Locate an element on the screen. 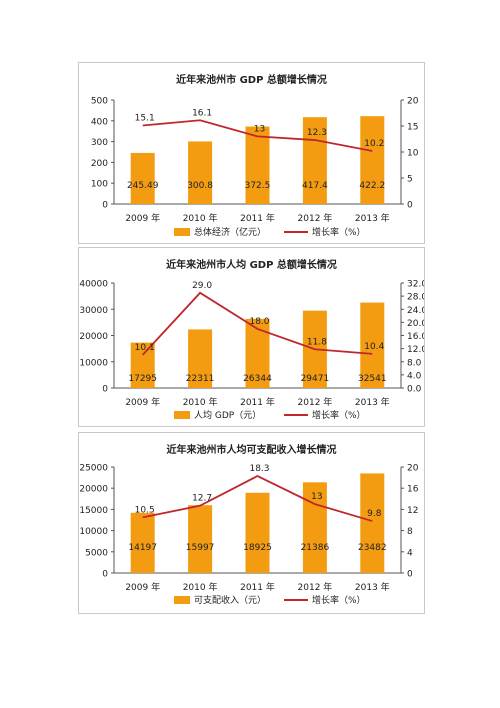 This screenshot has height=708, width=500. left-tick-label: 400 is located at coordinates (99, 122).